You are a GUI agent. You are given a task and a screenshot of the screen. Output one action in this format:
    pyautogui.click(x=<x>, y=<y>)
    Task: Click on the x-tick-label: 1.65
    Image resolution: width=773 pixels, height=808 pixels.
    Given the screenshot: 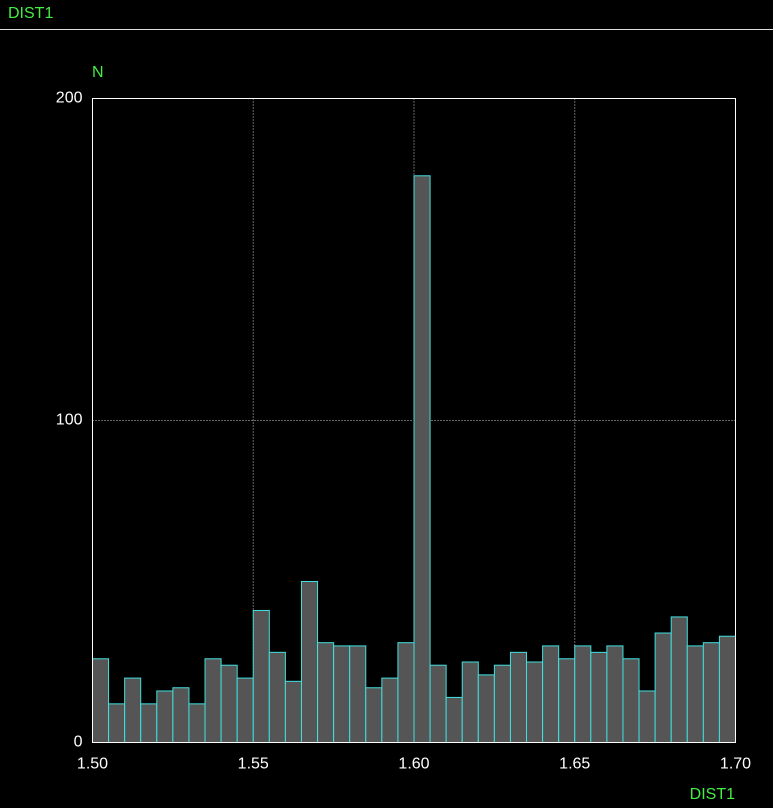 What is the action you would take?
    pyautogui.click(x=574, y=764)
    